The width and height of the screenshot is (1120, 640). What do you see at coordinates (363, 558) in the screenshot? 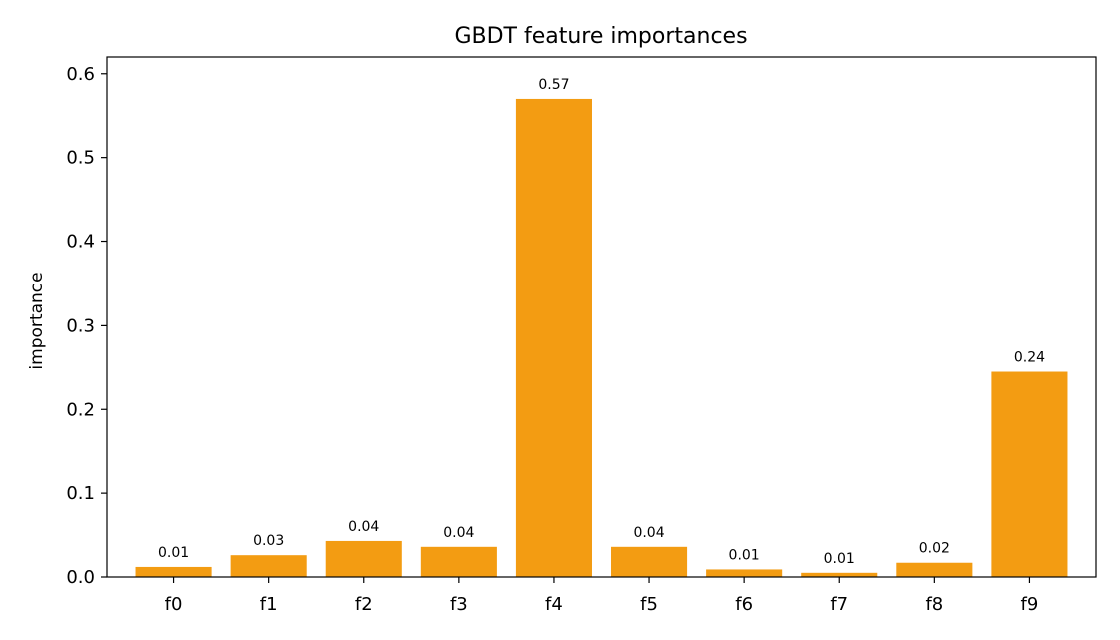
I see `bar-f2` at bounding box center [363, 558].